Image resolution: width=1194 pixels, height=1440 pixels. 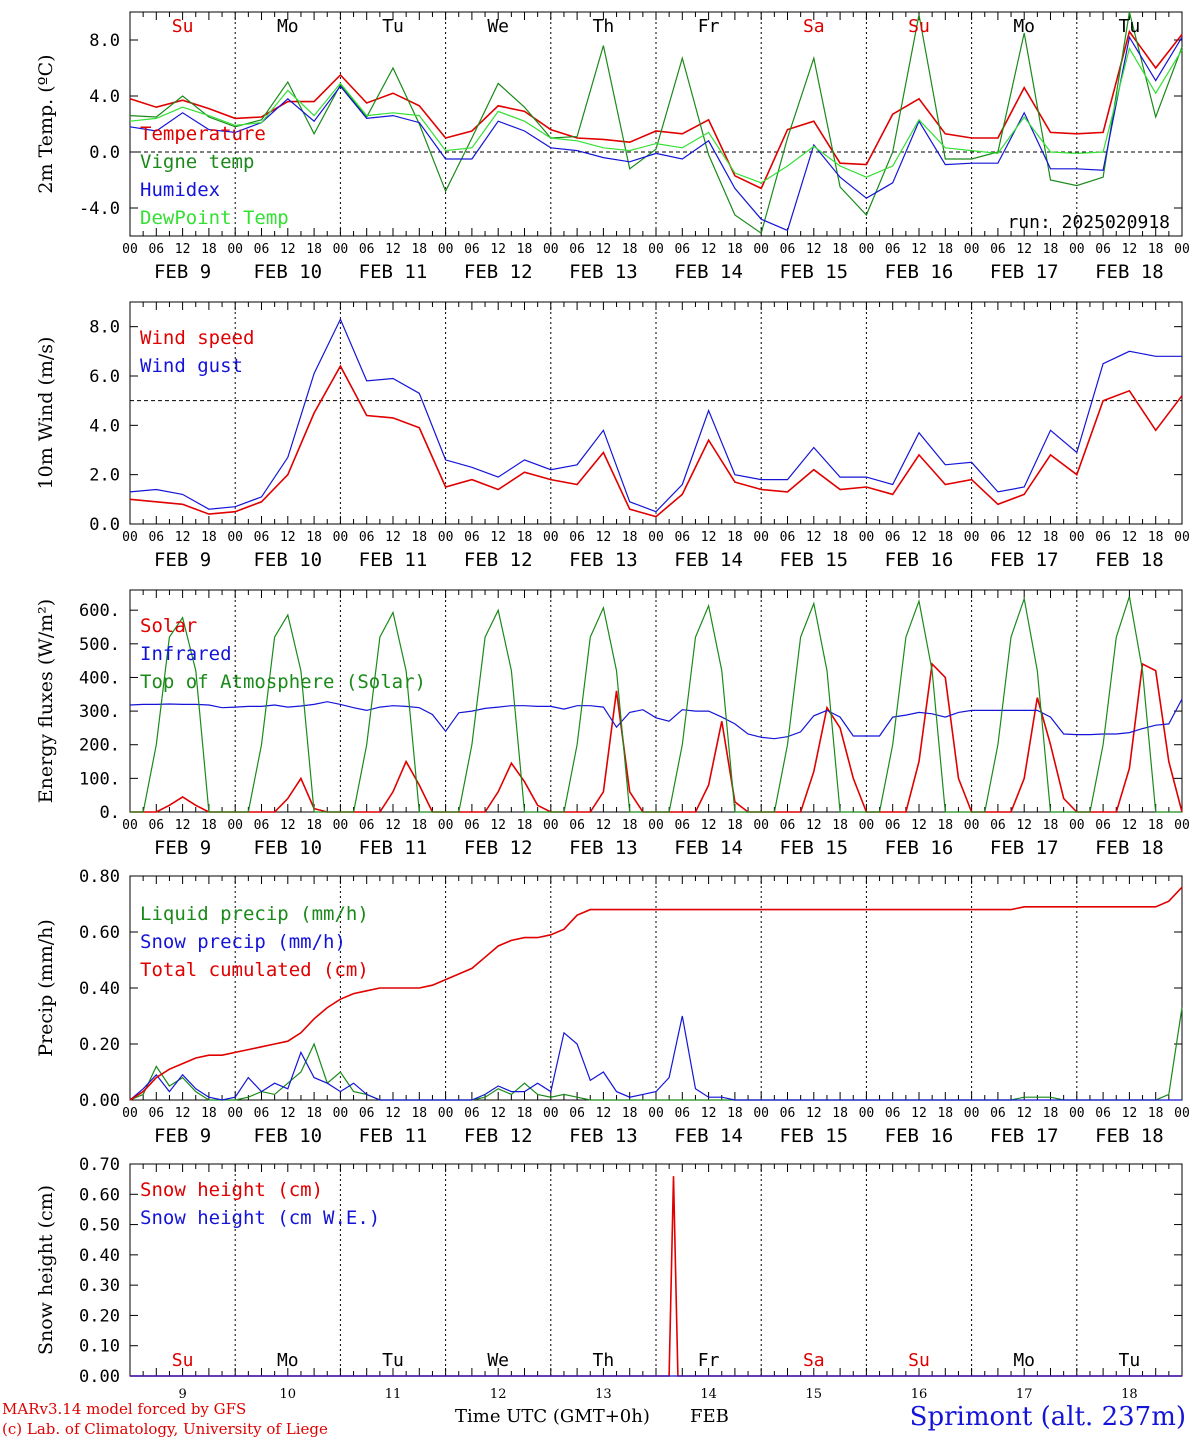 I want to click on date-label: FEB 14, so click(x=708, y=560).